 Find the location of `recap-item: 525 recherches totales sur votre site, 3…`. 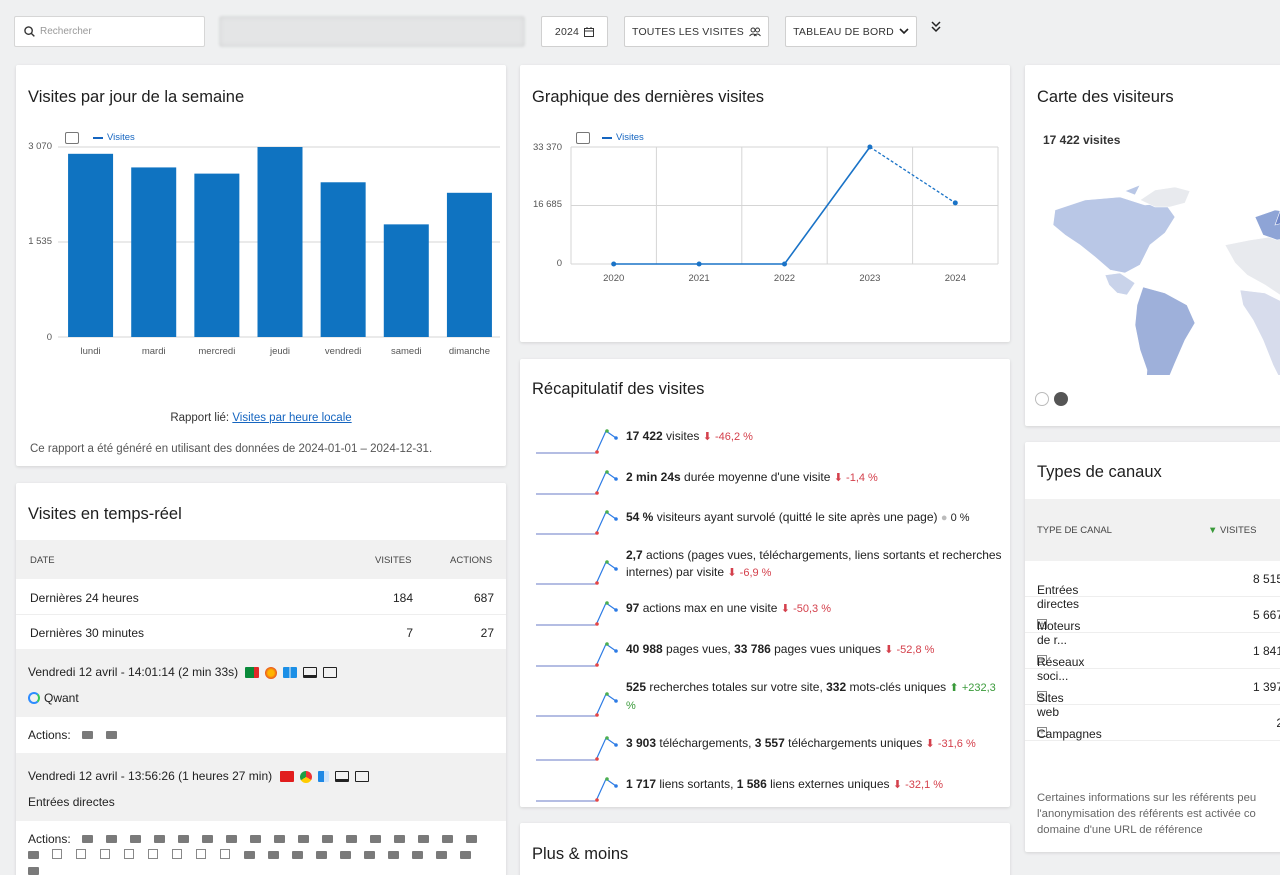

recap-item: 525 recherches totales sur votre site, 3… is located at coordinates (765, 698).